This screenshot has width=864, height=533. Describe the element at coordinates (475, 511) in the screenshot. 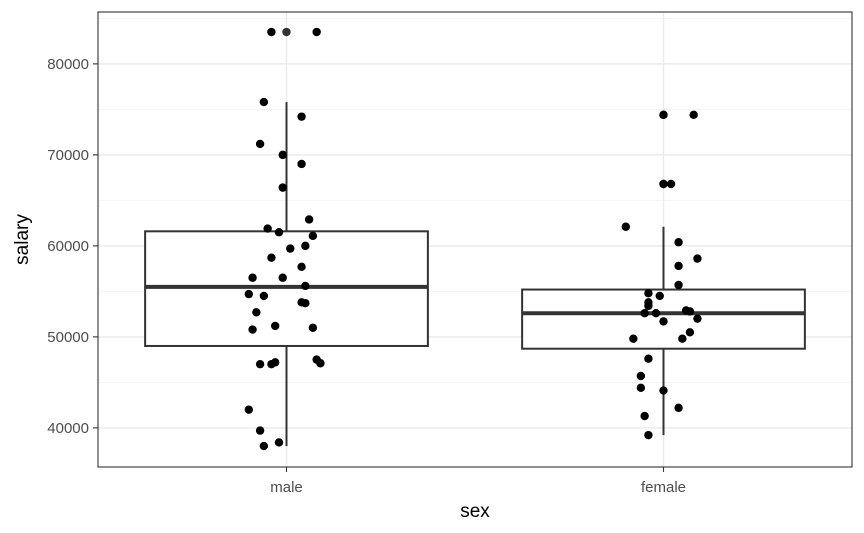

I see `x-axis-title: sex` at that location.